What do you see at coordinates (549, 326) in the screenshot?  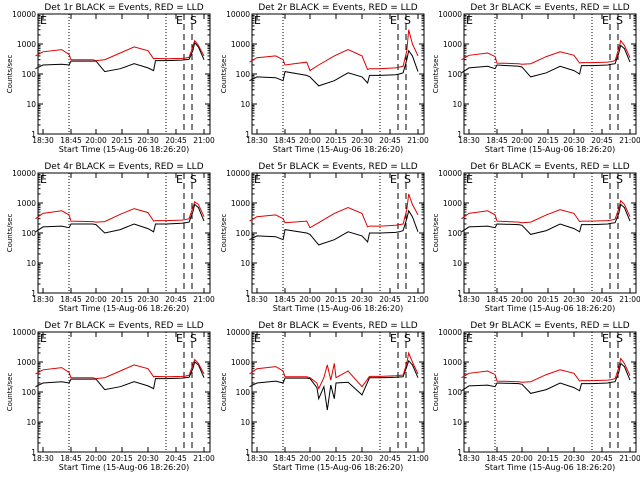 I see `panel-title: Det 9r BLACK = Events, RED = LLD` at bounding box center [549, 326].